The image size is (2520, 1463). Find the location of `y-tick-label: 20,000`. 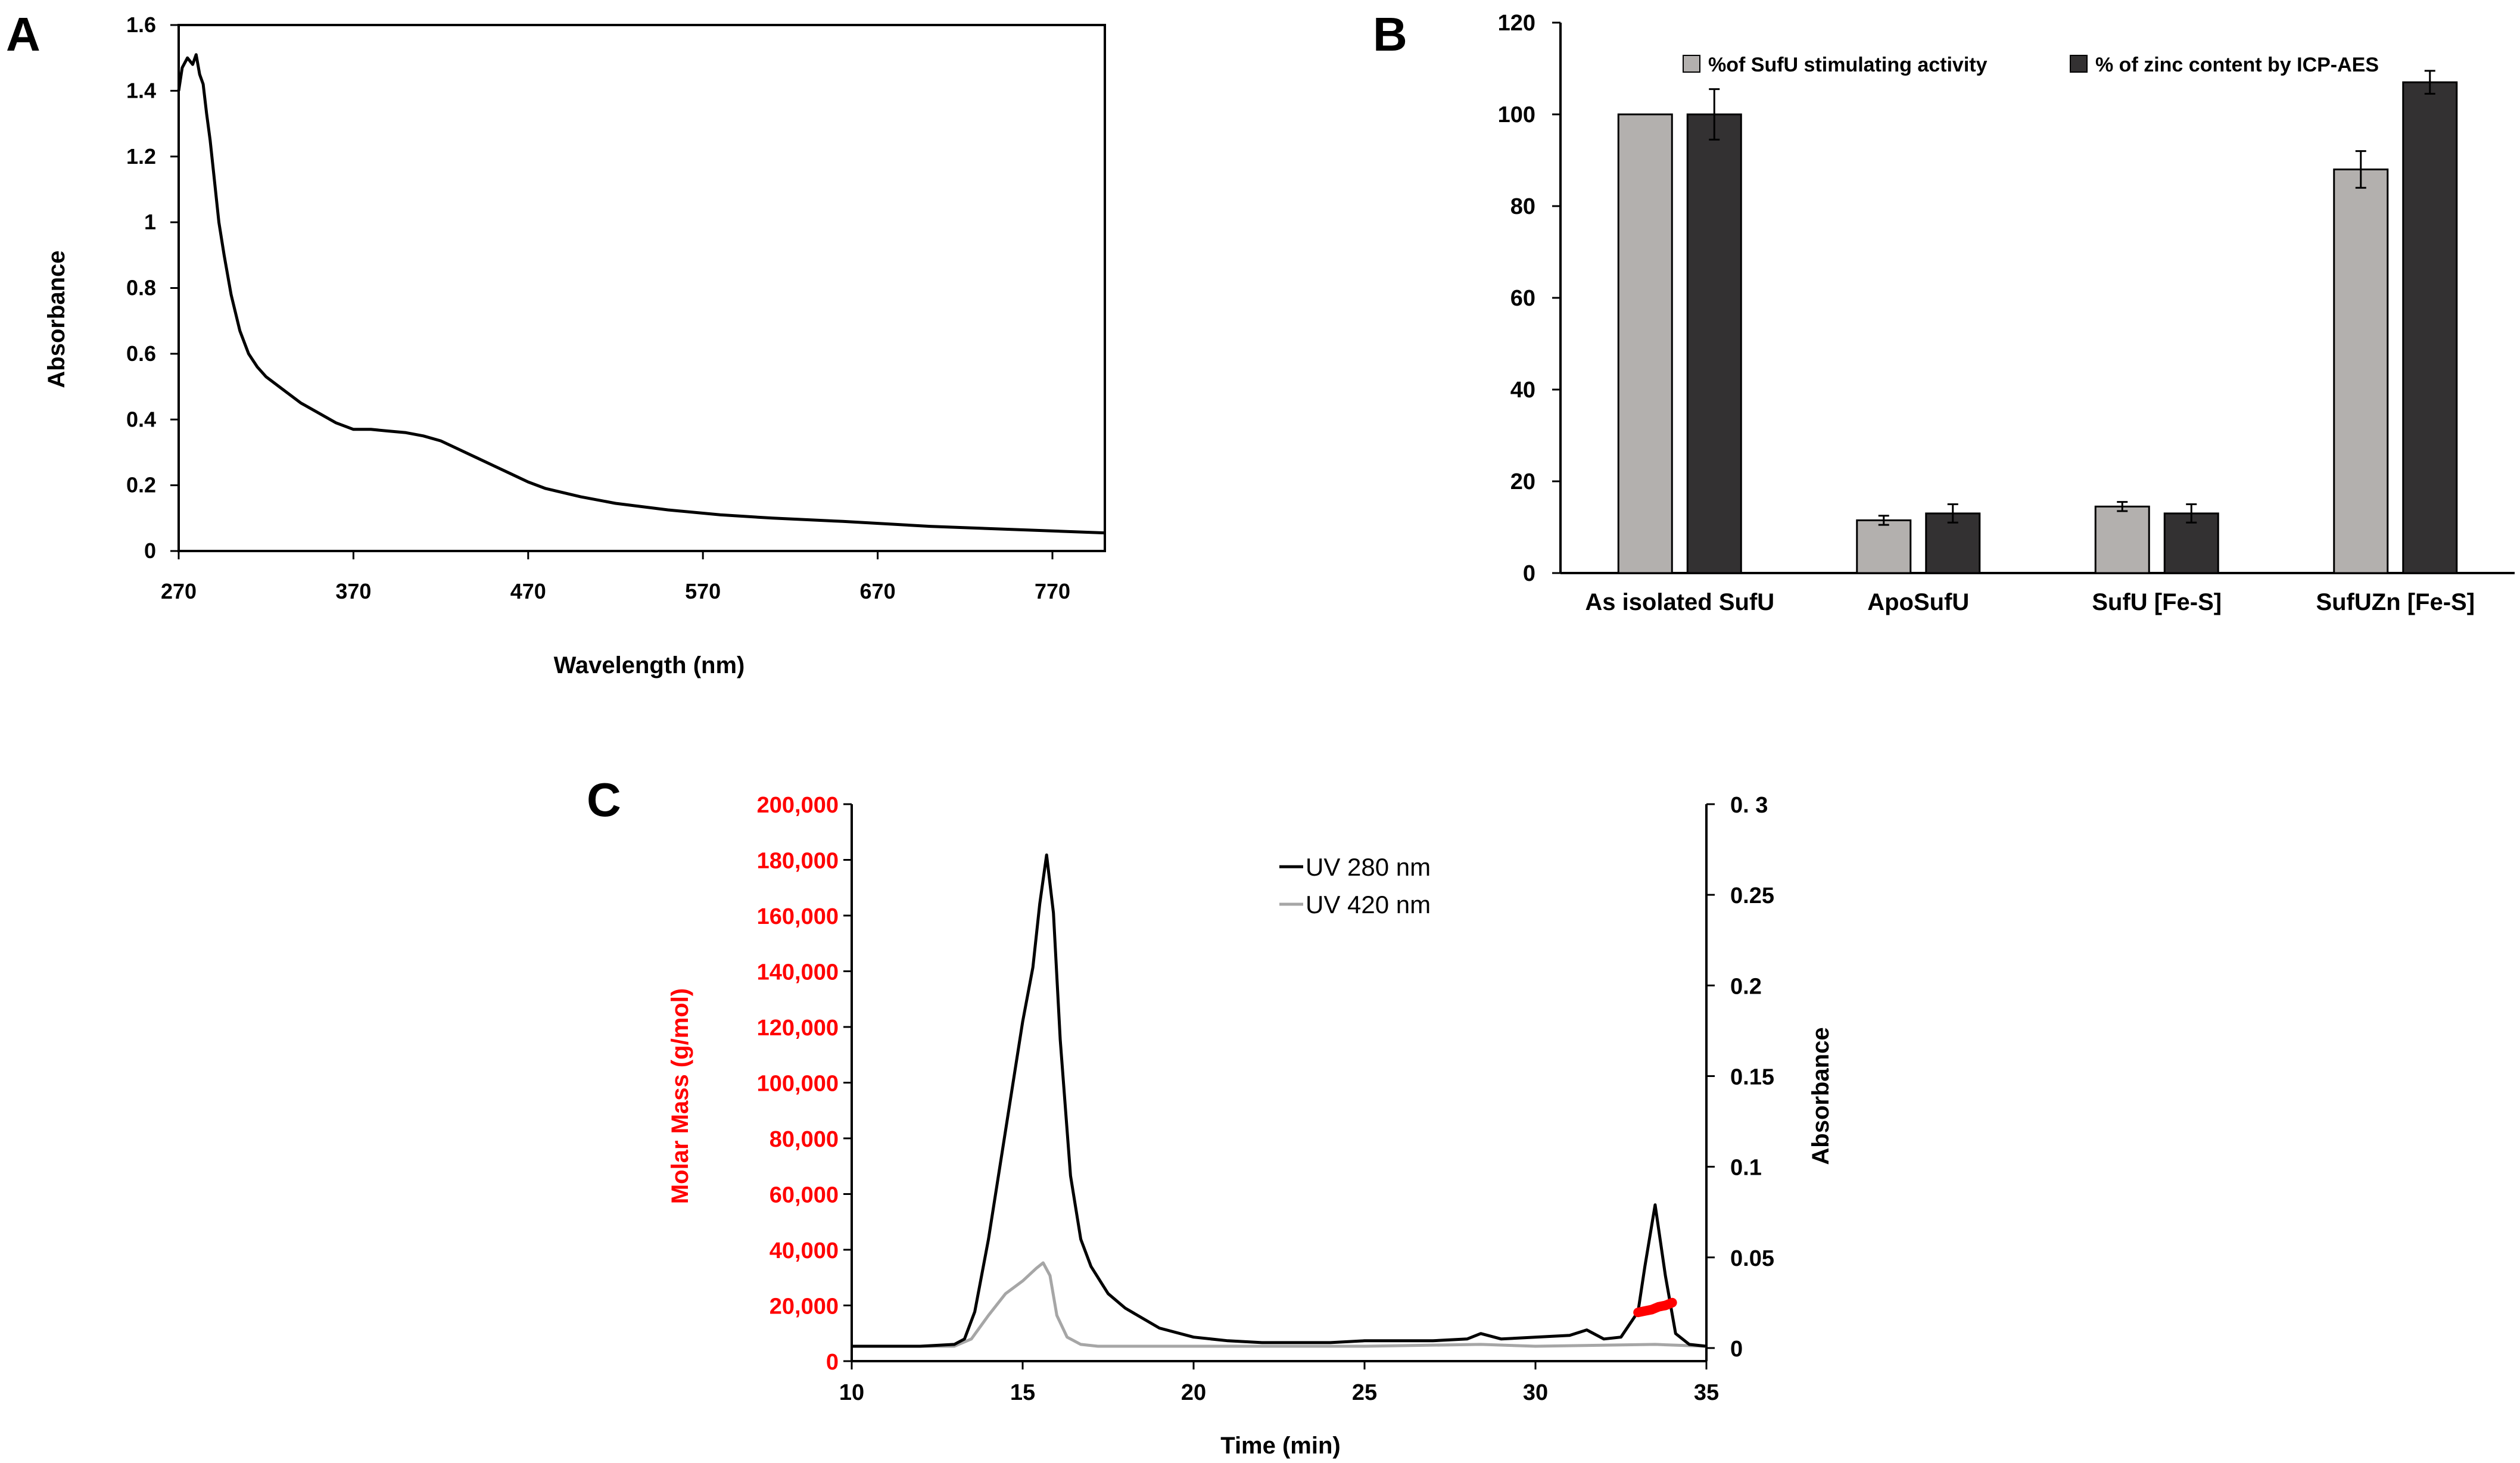

y-tick-label: 20,000 is located at coordinates (804, 1307).